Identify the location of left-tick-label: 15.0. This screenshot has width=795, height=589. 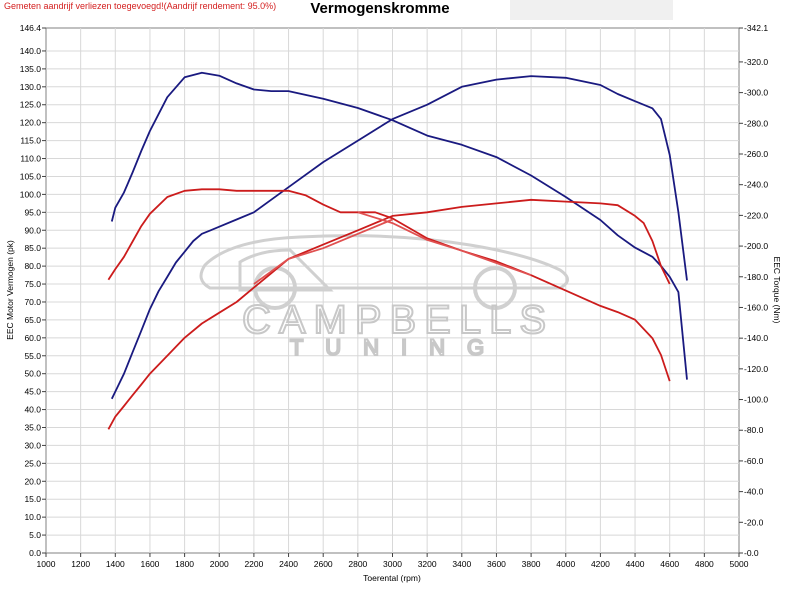
(32, 499).